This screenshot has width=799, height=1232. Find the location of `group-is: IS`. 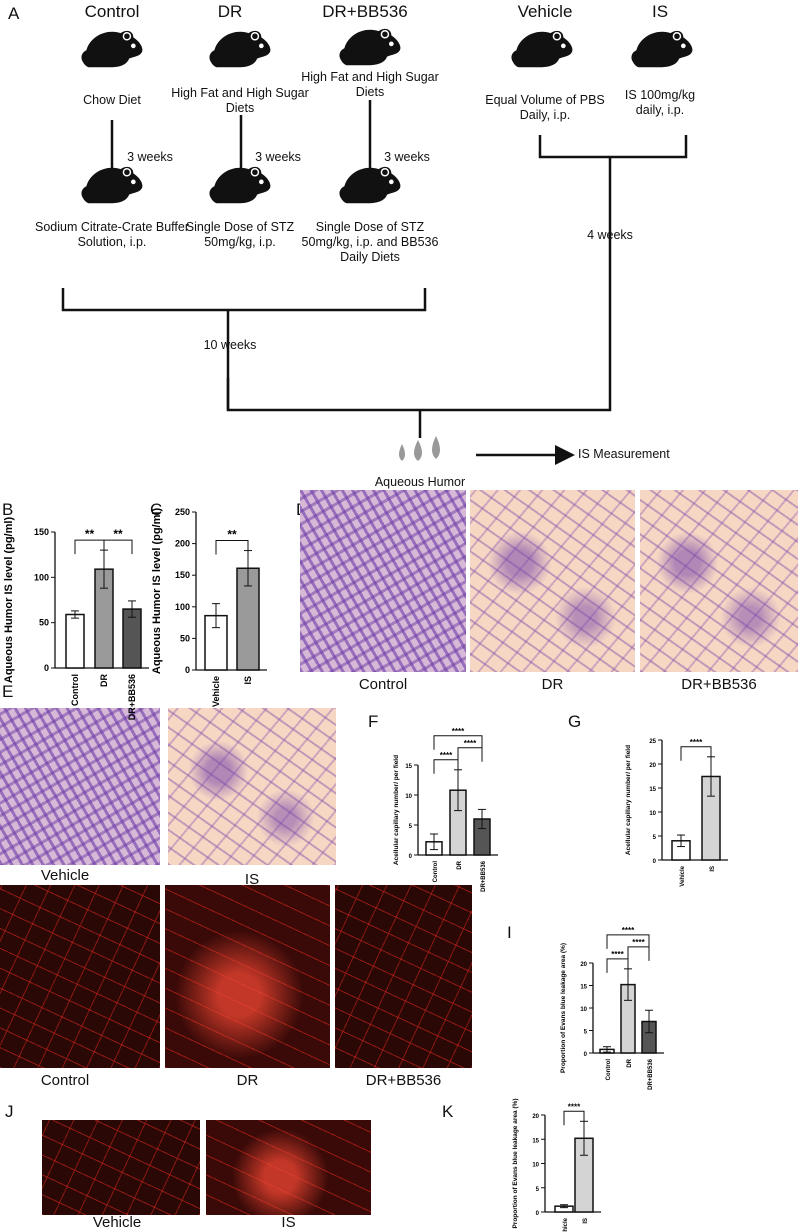

group-is: IS is located at coordinates (660, 11).